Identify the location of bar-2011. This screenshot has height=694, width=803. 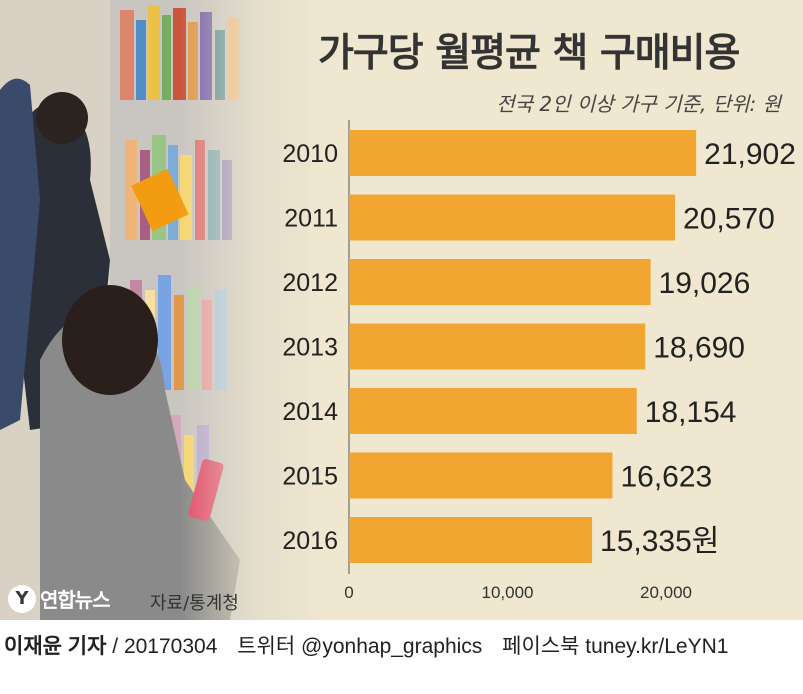
(512, 217).